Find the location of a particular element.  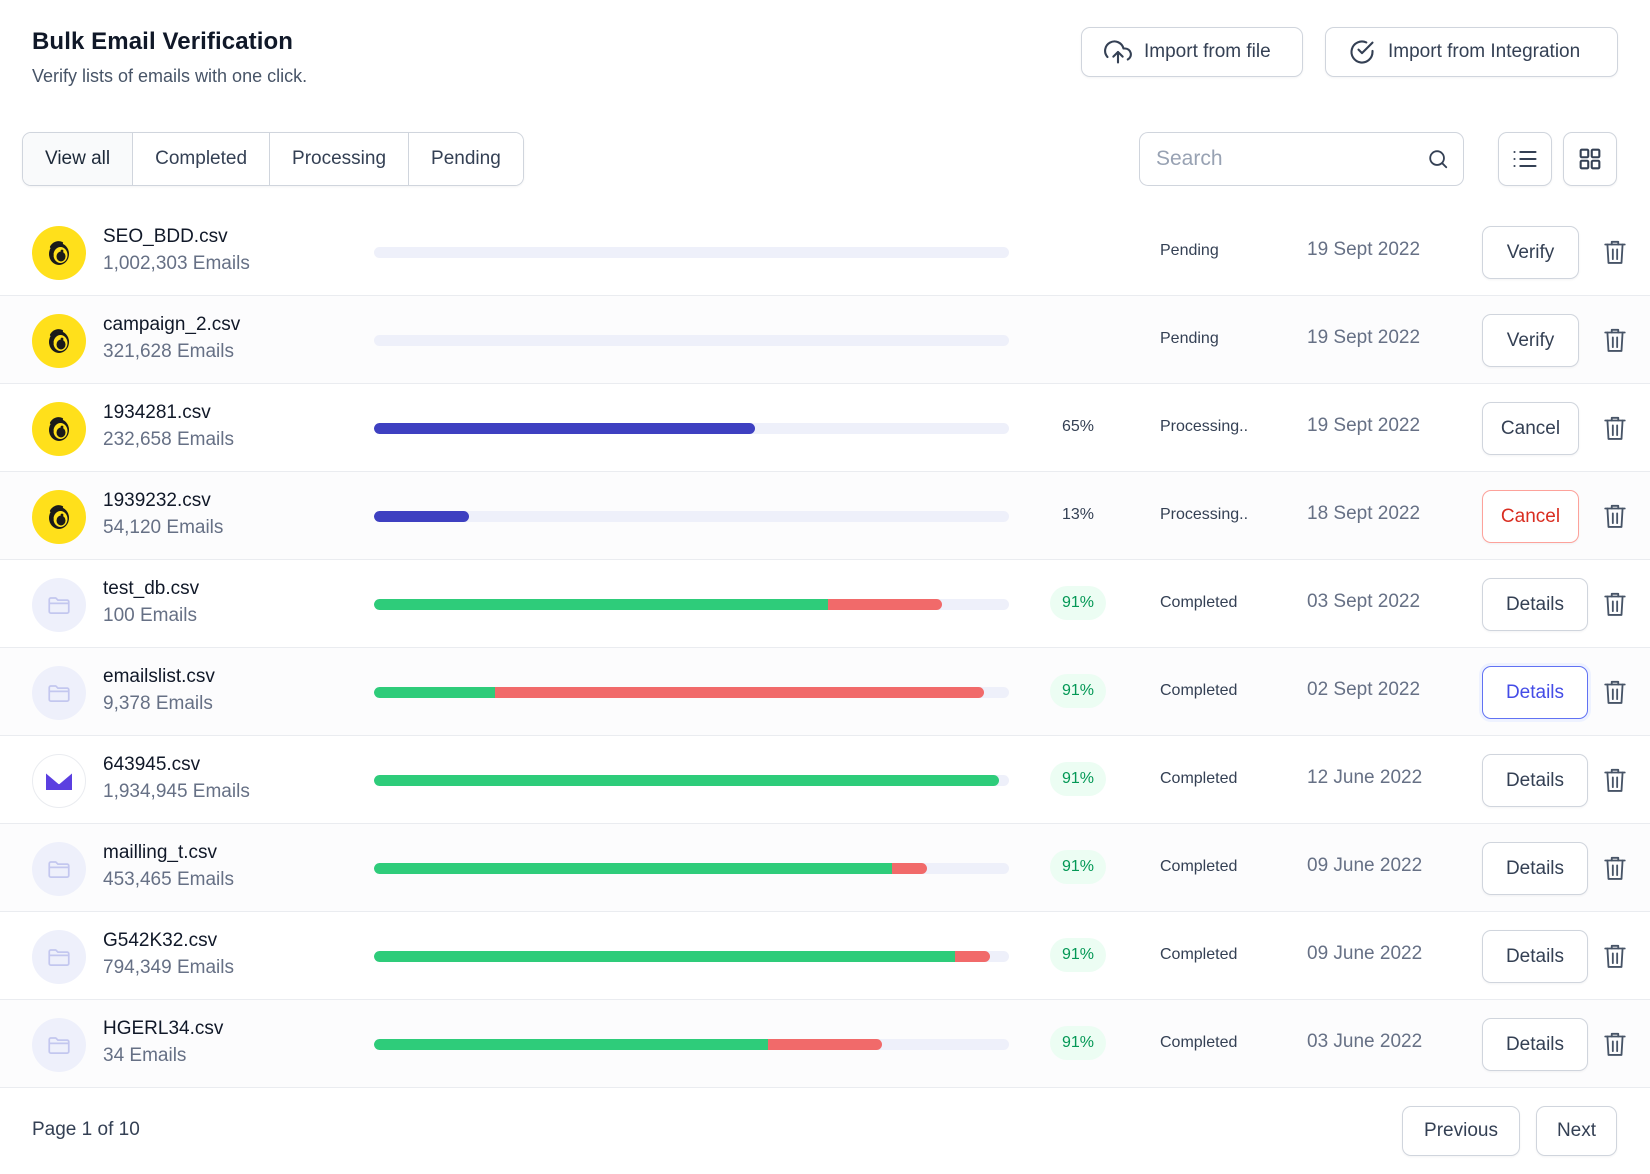

date-text: 12 June 2022 is located at coordinates (1365, 777).